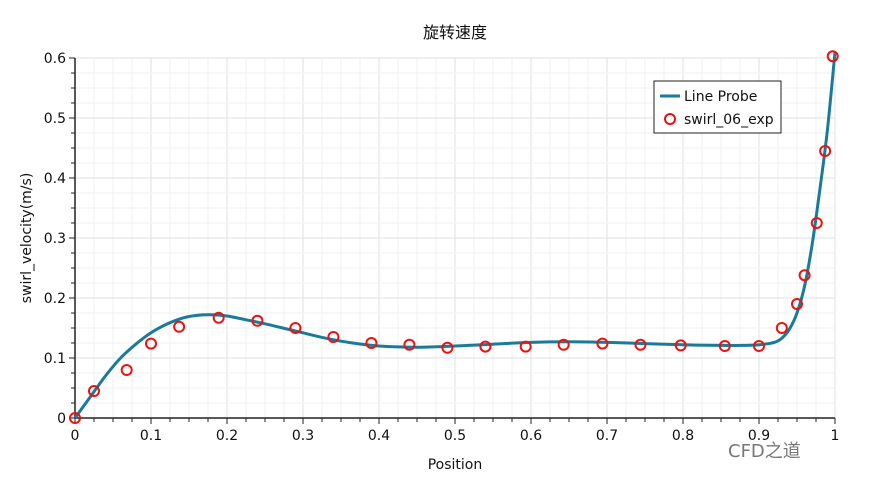 The height and width of the screenshot is (486, 869). Describe the element at coordinates (55, 179) in the screenshot. I see `y-tick-label: 0.4` at that location.